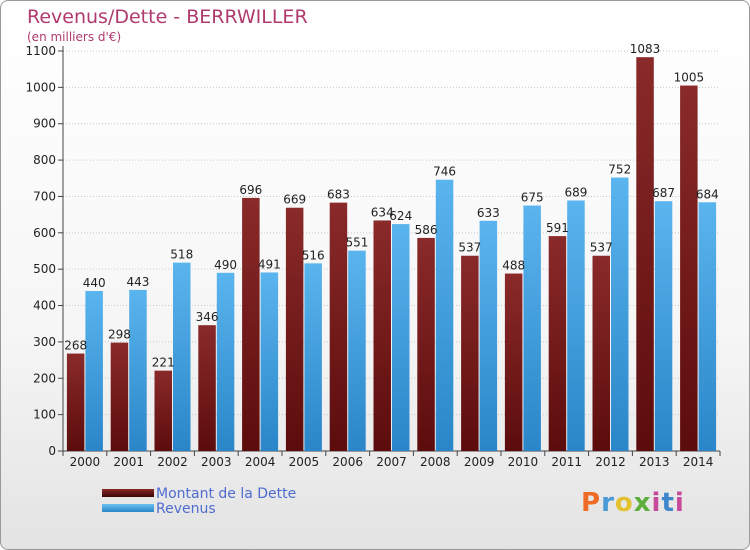  Describe the element at coordinates (435, 462) in the screenshot. I see `x-tick-label-2008: 2008` at that location.